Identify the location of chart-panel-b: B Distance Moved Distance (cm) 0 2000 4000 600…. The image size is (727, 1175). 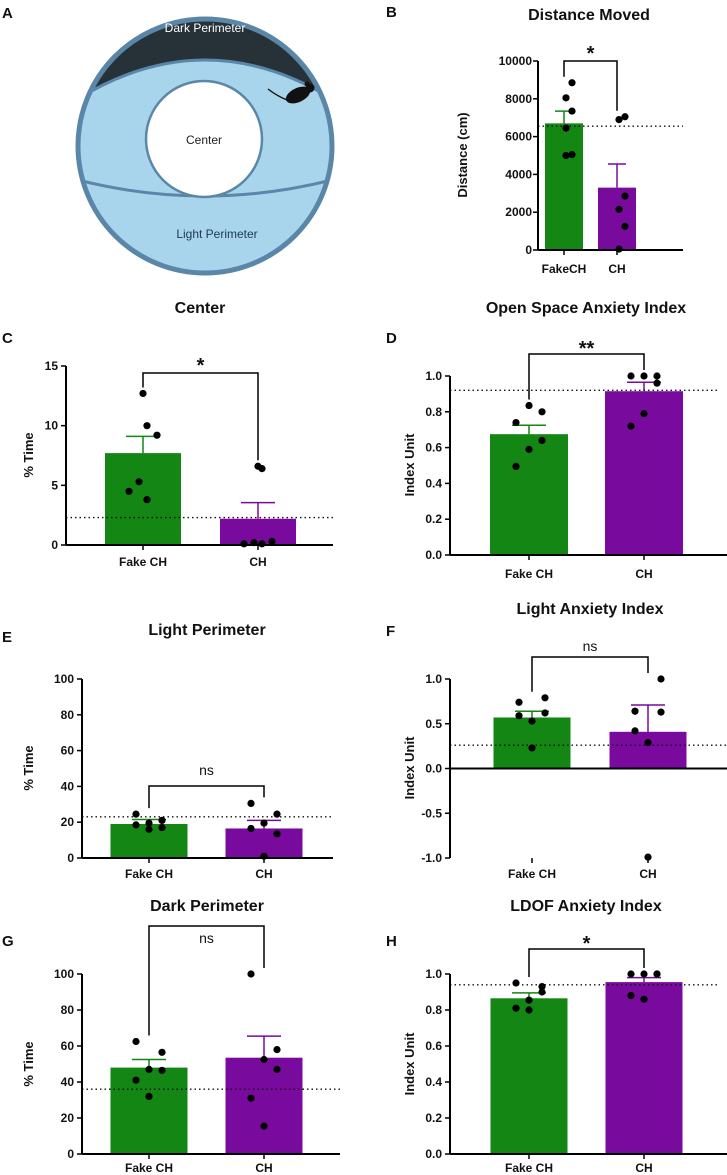
(534, 140).